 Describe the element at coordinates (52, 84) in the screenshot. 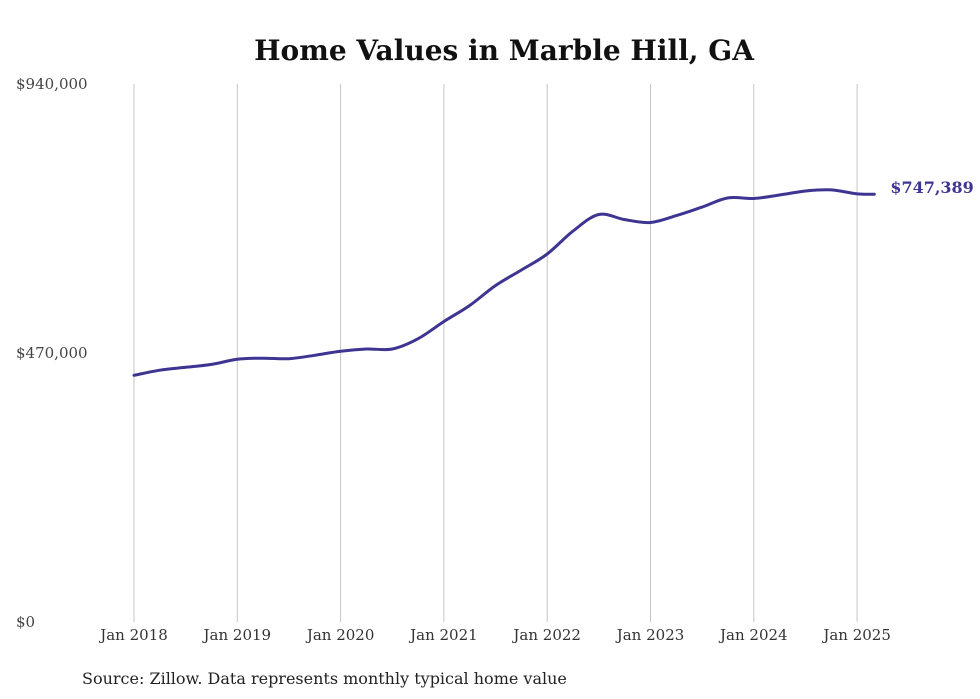

I see `y-tick-label: $940,000` at that location.